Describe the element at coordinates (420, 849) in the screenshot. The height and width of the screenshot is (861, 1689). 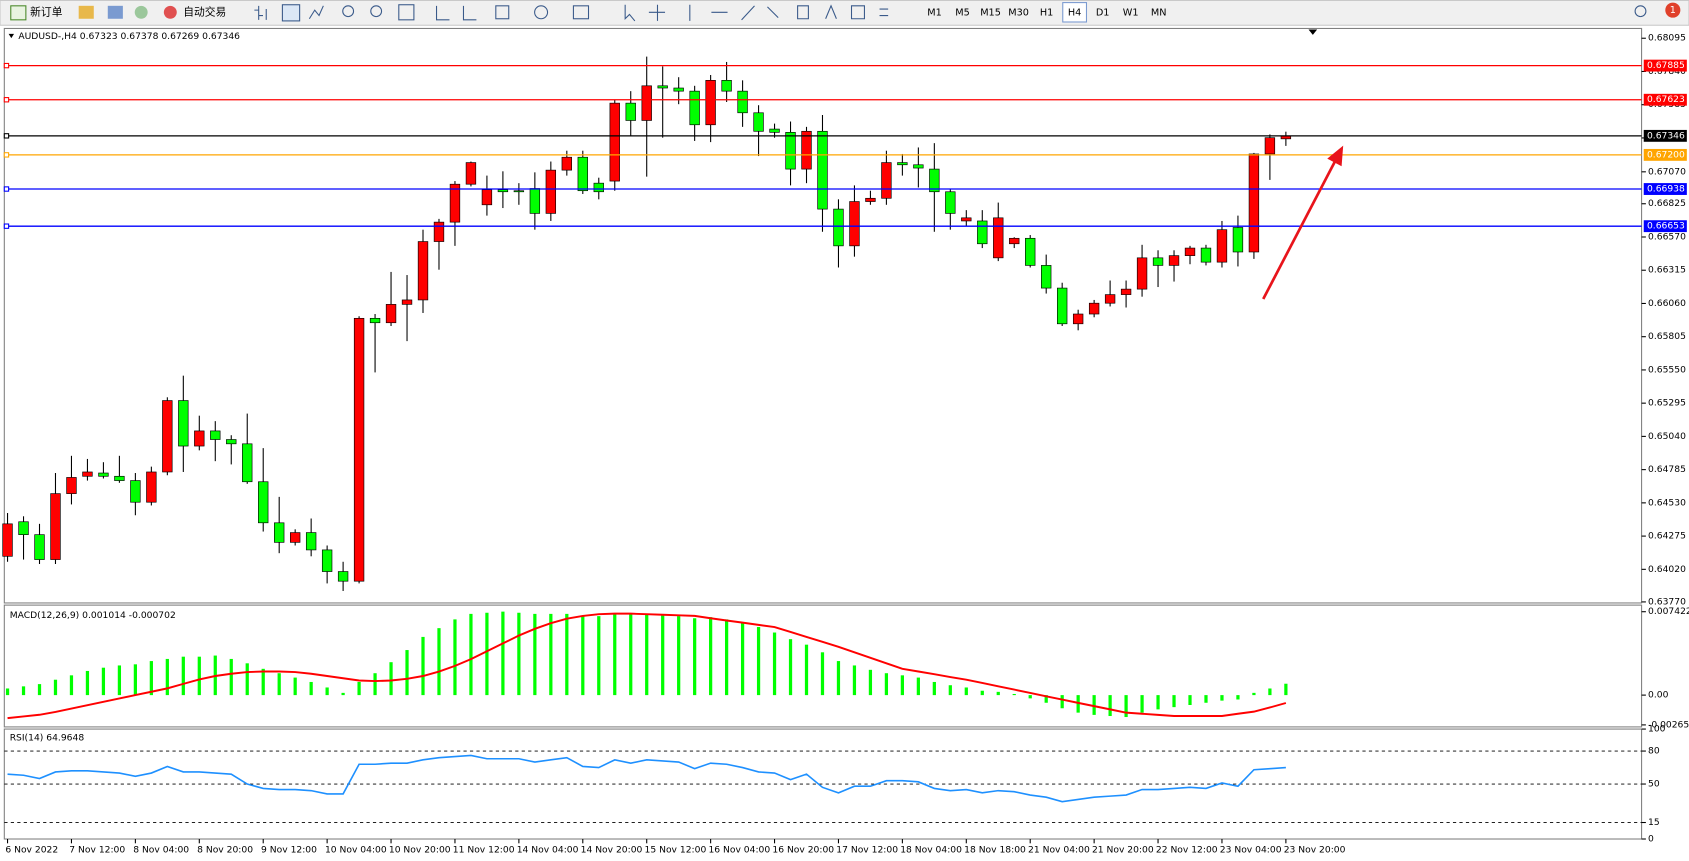
I see `x-tick-label: 10 Nov 20:00` at that location.